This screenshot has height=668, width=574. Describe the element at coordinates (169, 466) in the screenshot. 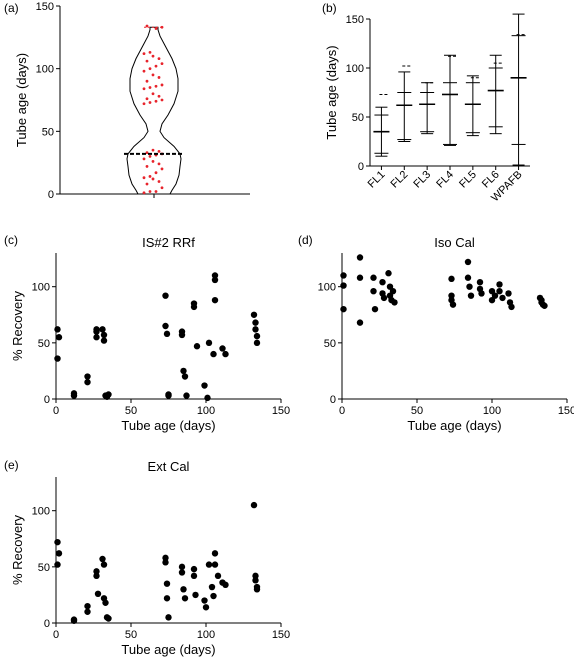

I see `chart-title: Ext Cal` at that location.